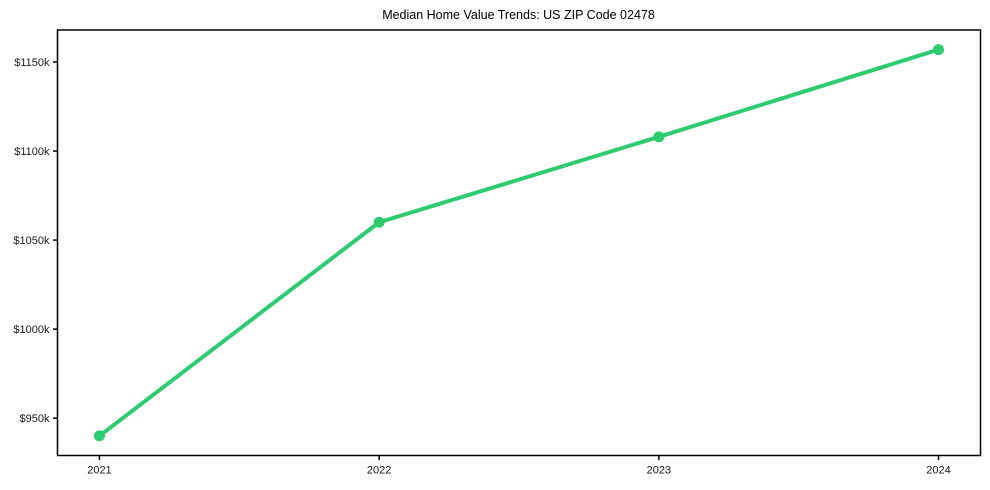  What do you see at coordinates (35, 419) in the screenshot?
I see `y-axis-tick-label: $950k` at bounding box center [35, 419].